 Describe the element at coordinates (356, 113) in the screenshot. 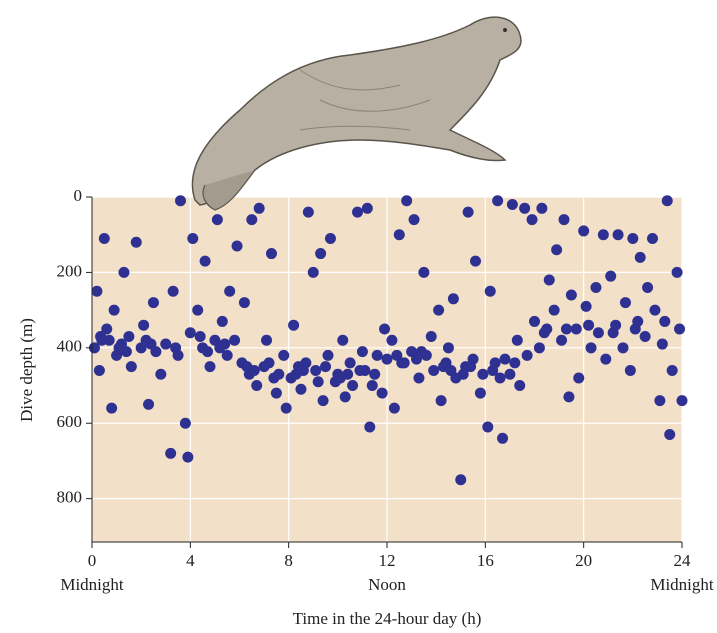

I see `seal-illustration` at that location.